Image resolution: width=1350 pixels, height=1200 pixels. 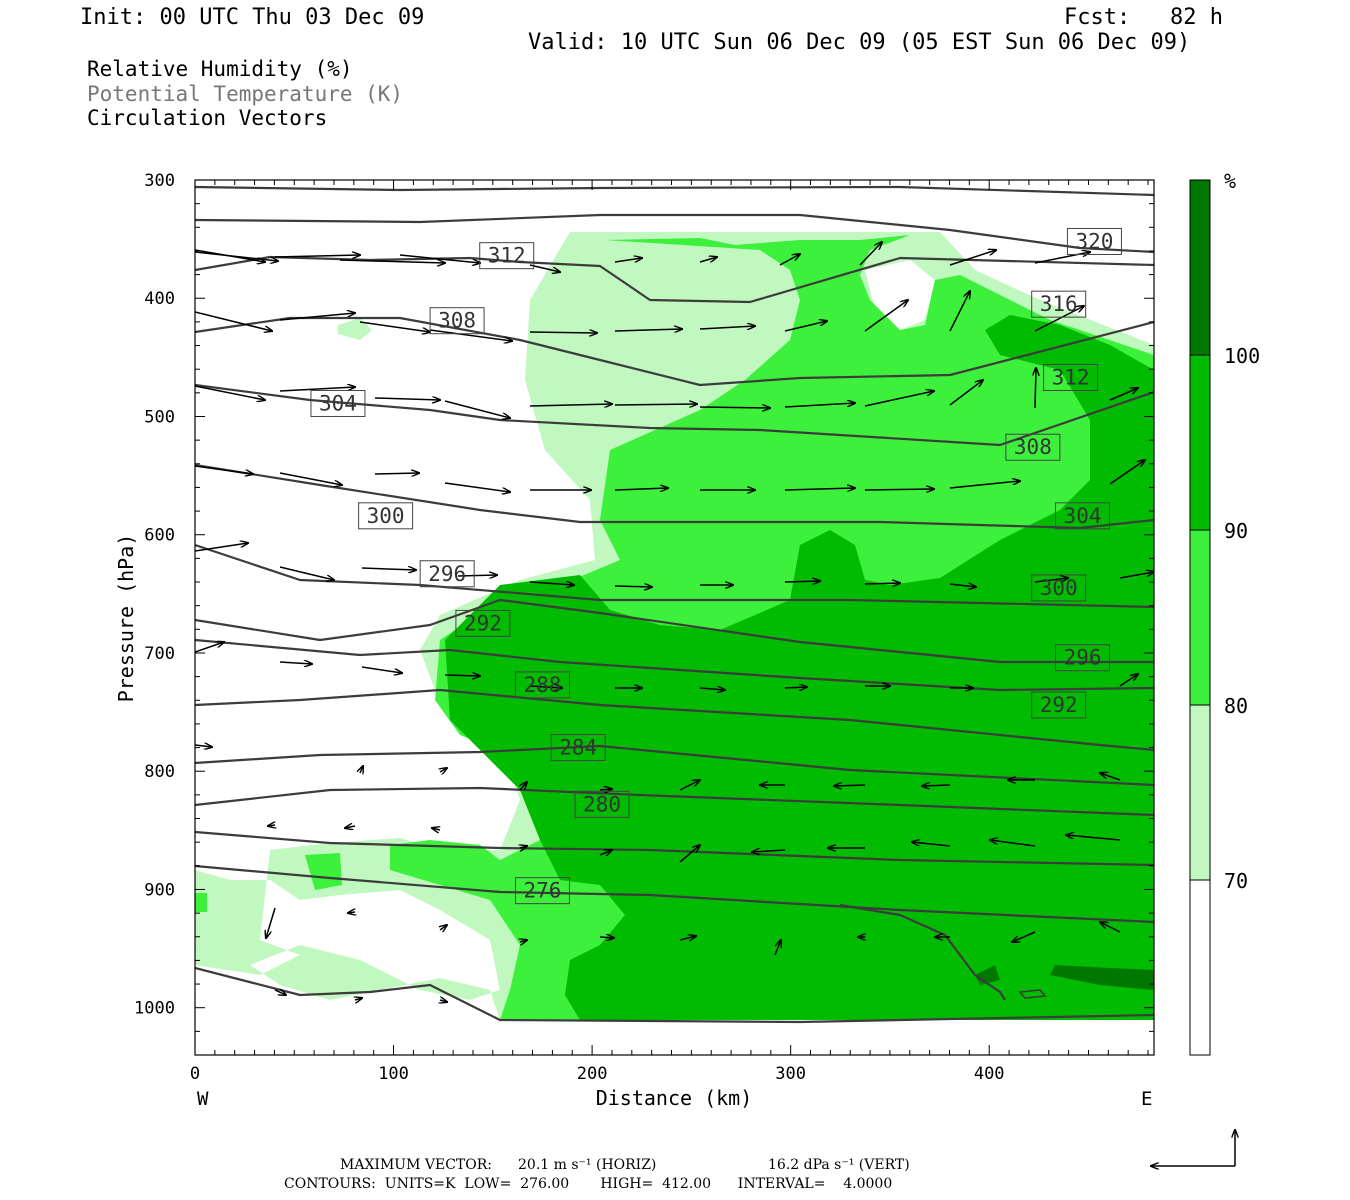 I want to click on theta-label-text: 304, so click(x=338, y=403).